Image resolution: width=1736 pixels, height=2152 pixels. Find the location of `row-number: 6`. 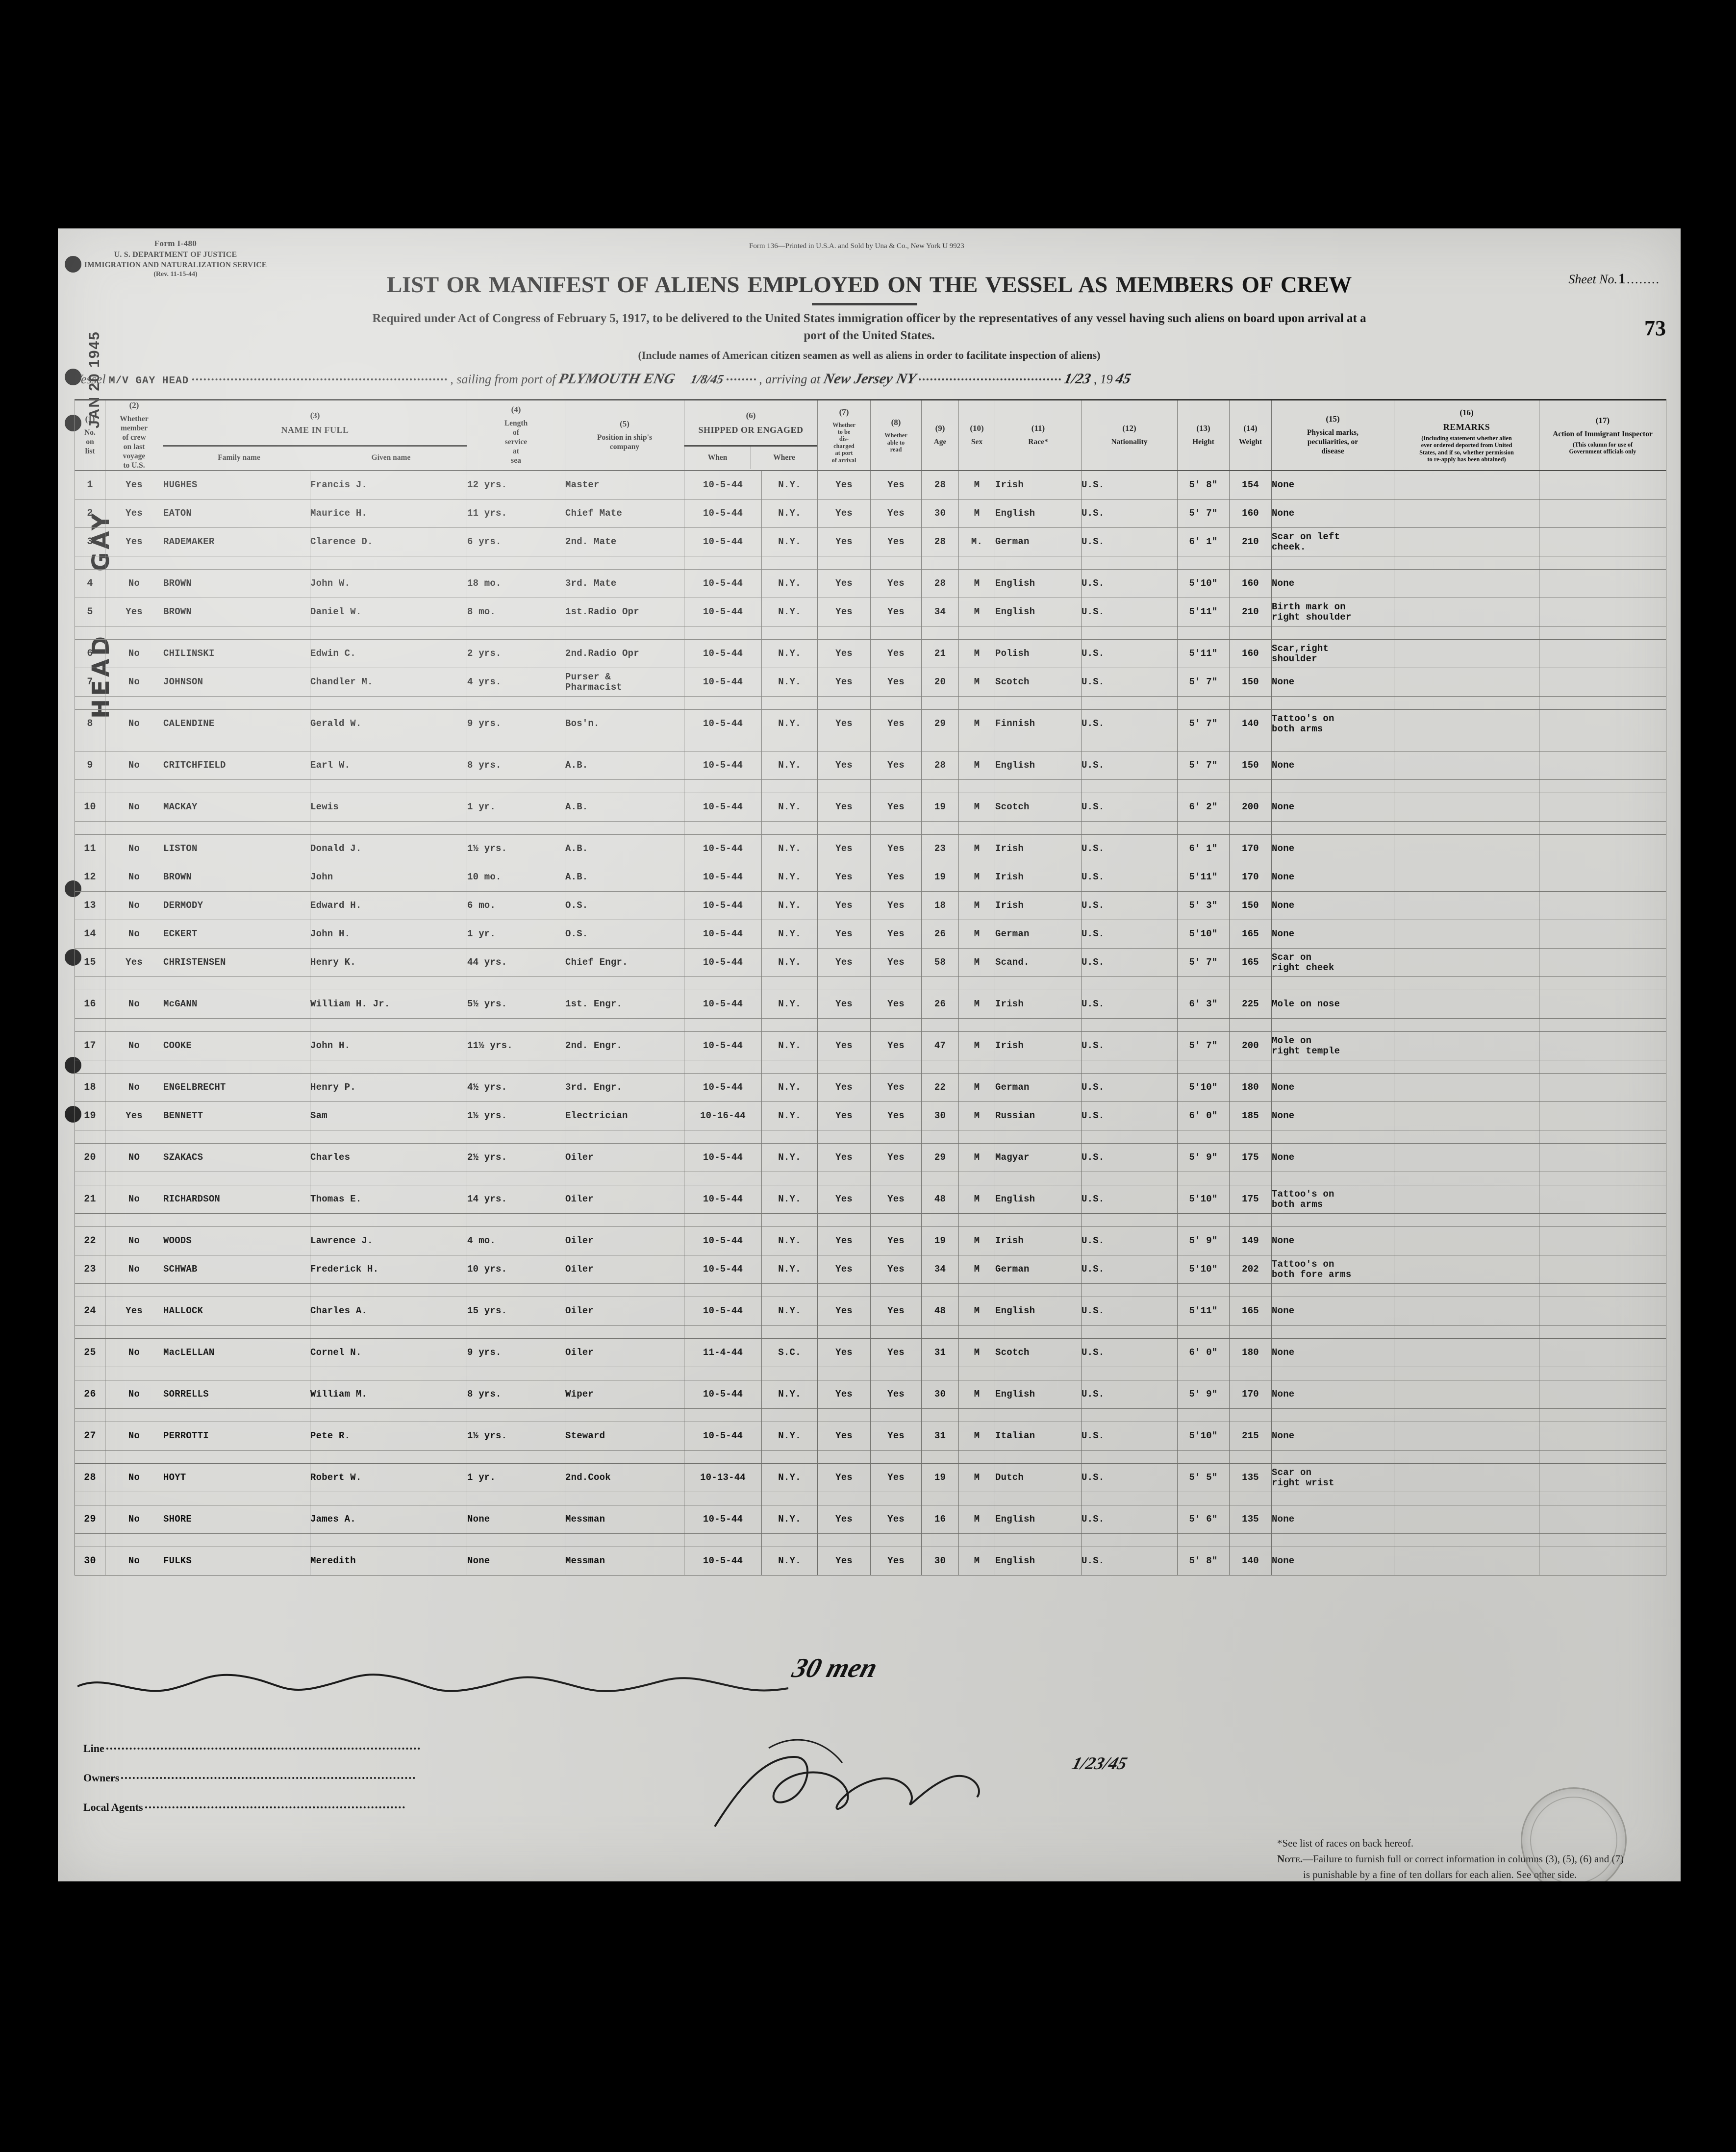

row-number: 6 is located at coordinates (90, 654).